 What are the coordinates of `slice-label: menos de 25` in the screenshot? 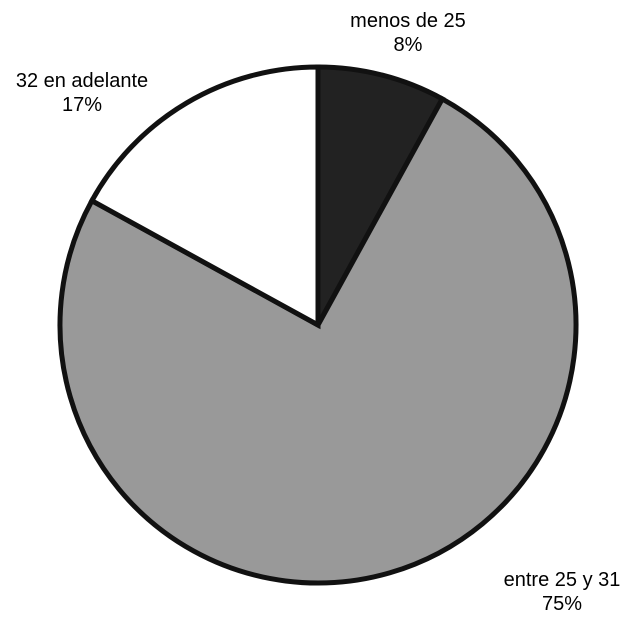 It's located at (408, 21).